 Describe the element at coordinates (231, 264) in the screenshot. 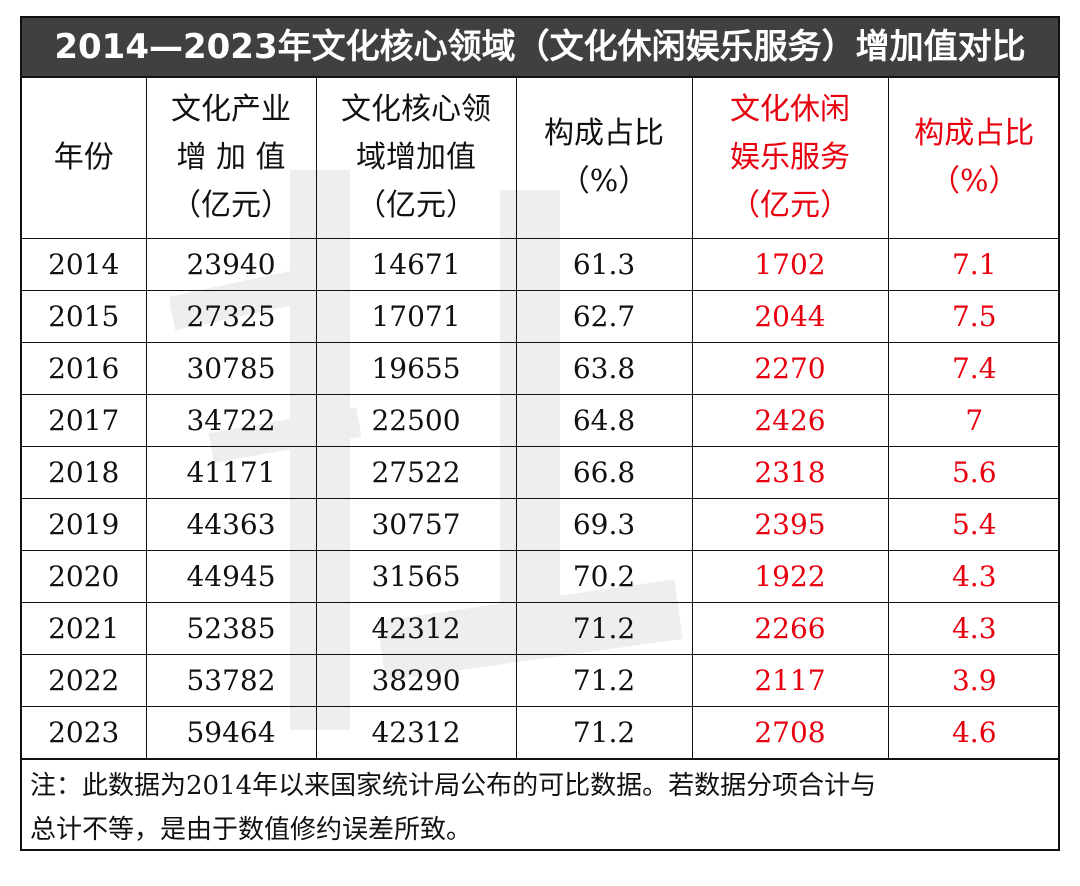

I see `table-cell: 23940` at that location.